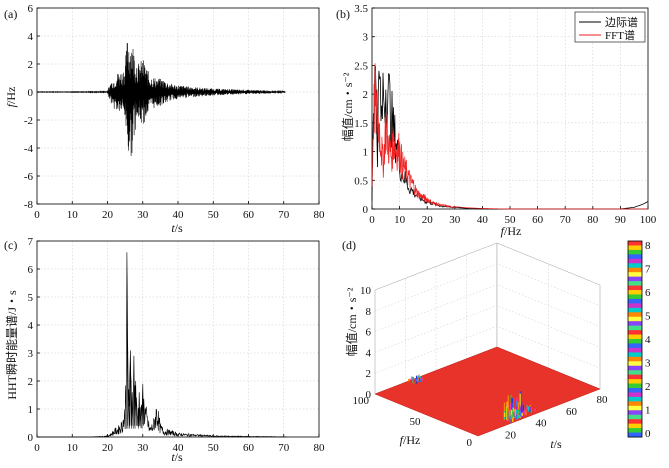 The image size is (669, 468). What do you see at coordinates (343, 14) in the screenshot?
I see `panel-b-label: (b)` at bounding box center [343, 14].